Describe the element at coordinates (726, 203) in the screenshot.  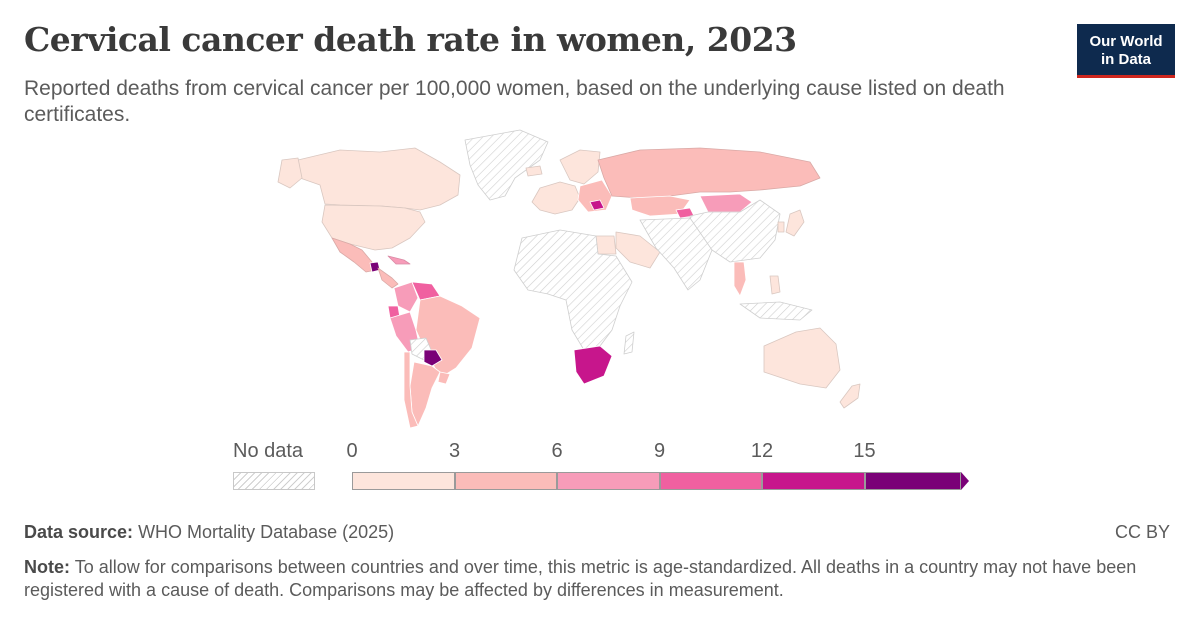
I see `region-mongolia` at that location.